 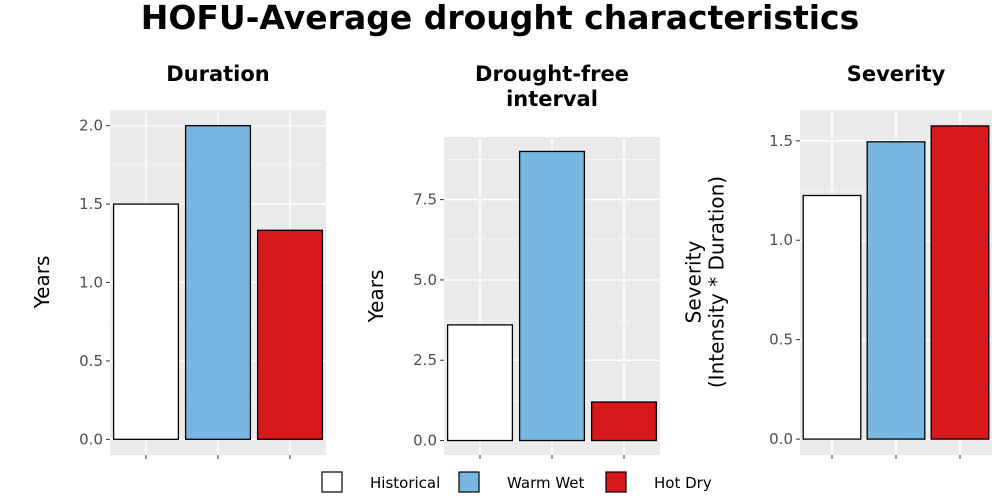 What do you see at coordinates (332, 482) in the screenshot?
I see `legend-swatch-historical` at bounding box center [332, 482].